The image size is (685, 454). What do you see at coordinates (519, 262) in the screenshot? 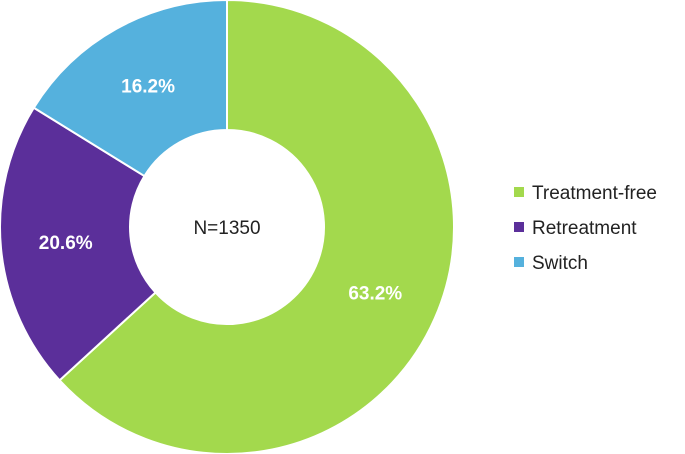
I see `legend-swatch-switch` at bounding box center [519, 262].